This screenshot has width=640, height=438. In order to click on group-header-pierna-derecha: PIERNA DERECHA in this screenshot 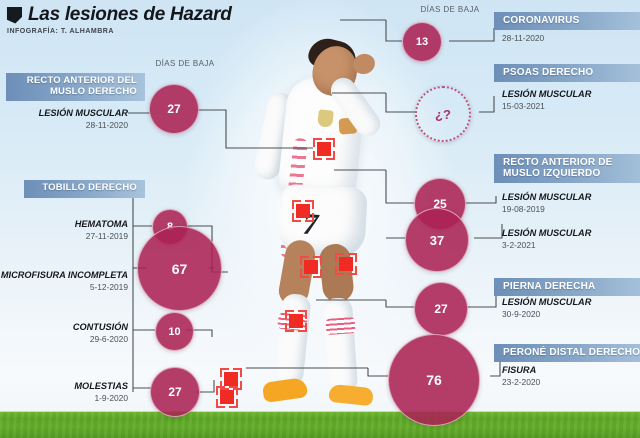, I will do `click(567, 287)`.